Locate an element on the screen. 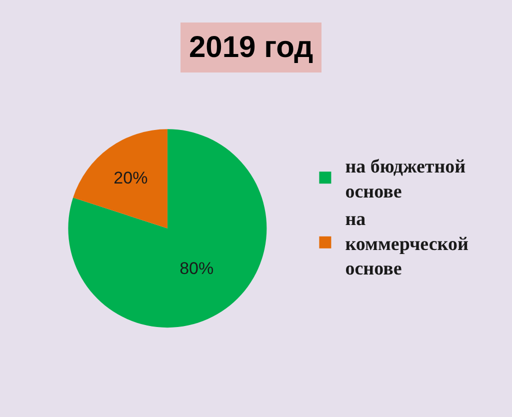 Image resolution: width=512 pixels, height=417 pixels. legend-label: на коммерческой основе is located at coordinates (406, 244).